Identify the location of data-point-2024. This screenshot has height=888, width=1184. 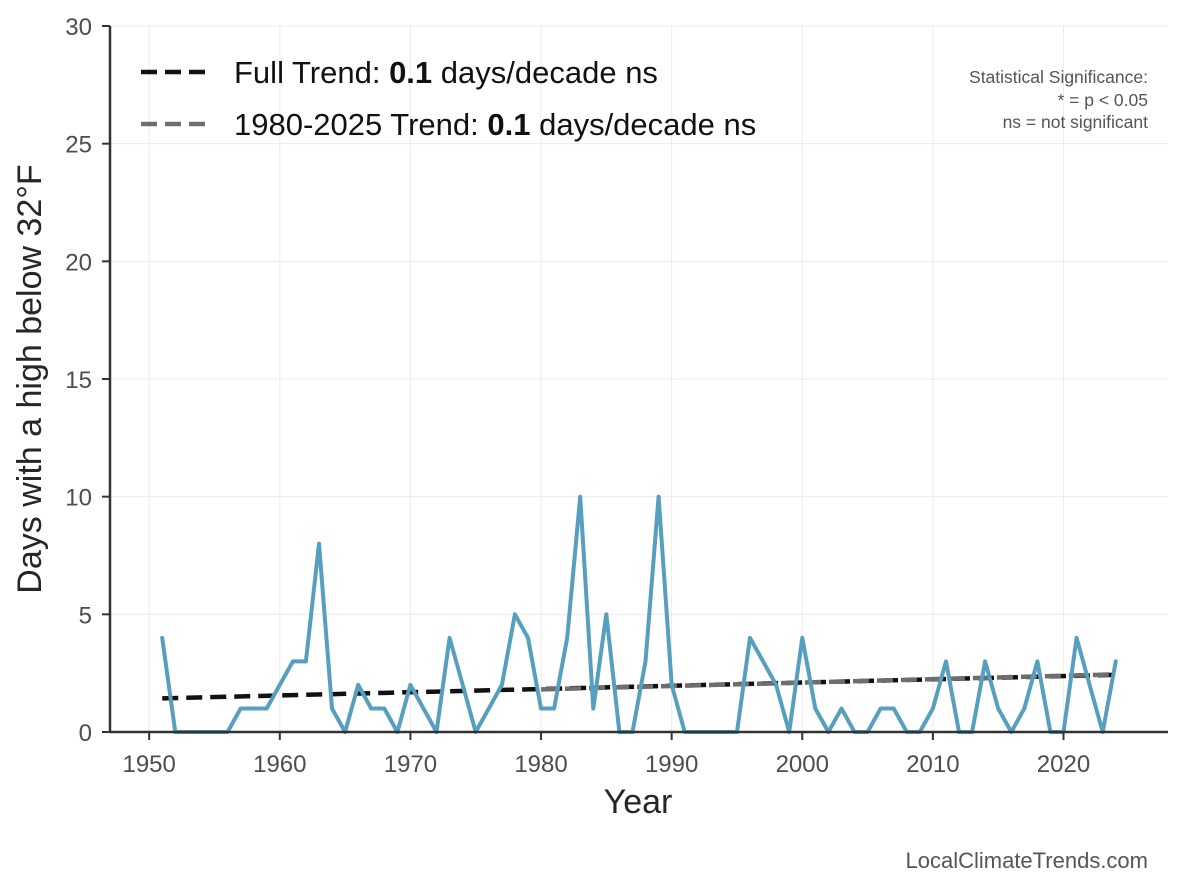
(1115, 661).